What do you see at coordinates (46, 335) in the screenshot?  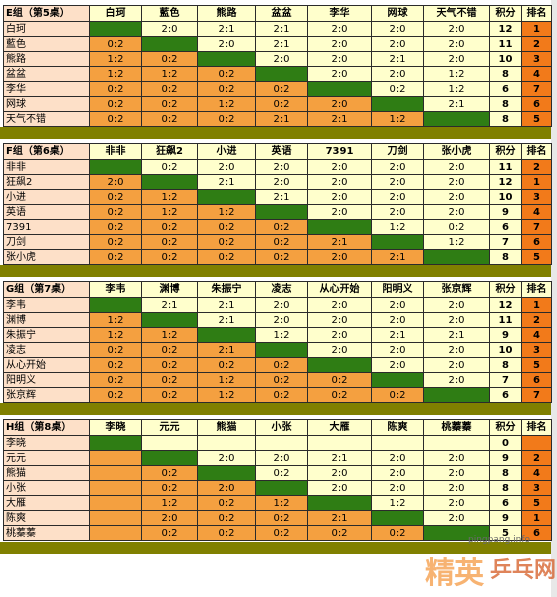 I see `player-name-cell: 朱振宁` at bounding box center [46, 335].